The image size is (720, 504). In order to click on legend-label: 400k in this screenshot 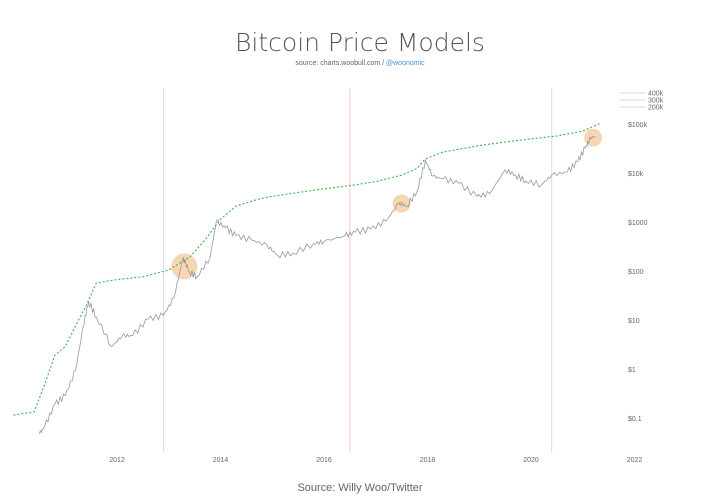, I will do `click(656, 94)`.